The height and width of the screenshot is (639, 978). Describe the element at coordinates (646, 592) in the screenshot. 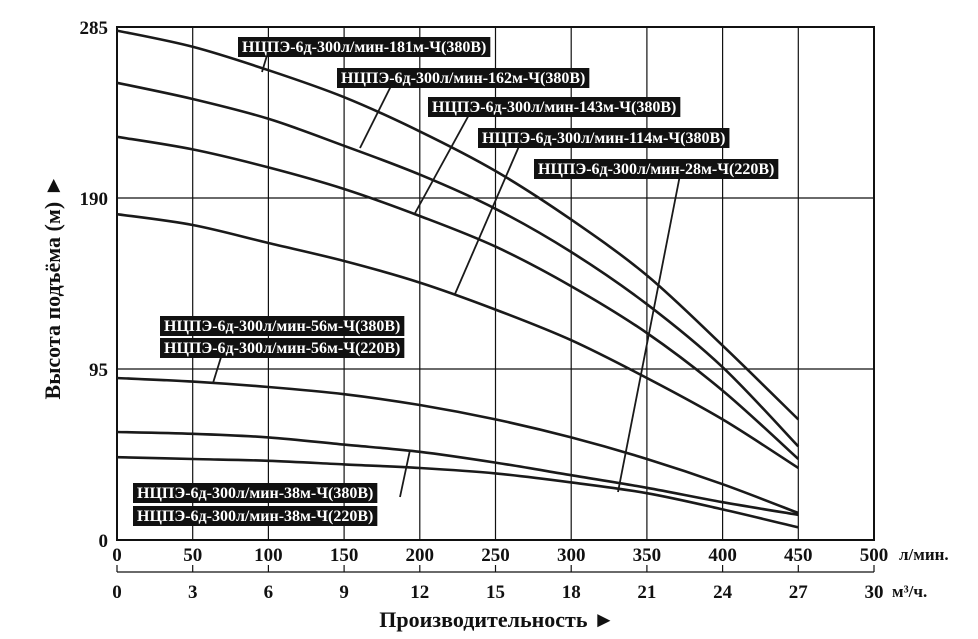

I see `x2-tick-label: 21` at that location.